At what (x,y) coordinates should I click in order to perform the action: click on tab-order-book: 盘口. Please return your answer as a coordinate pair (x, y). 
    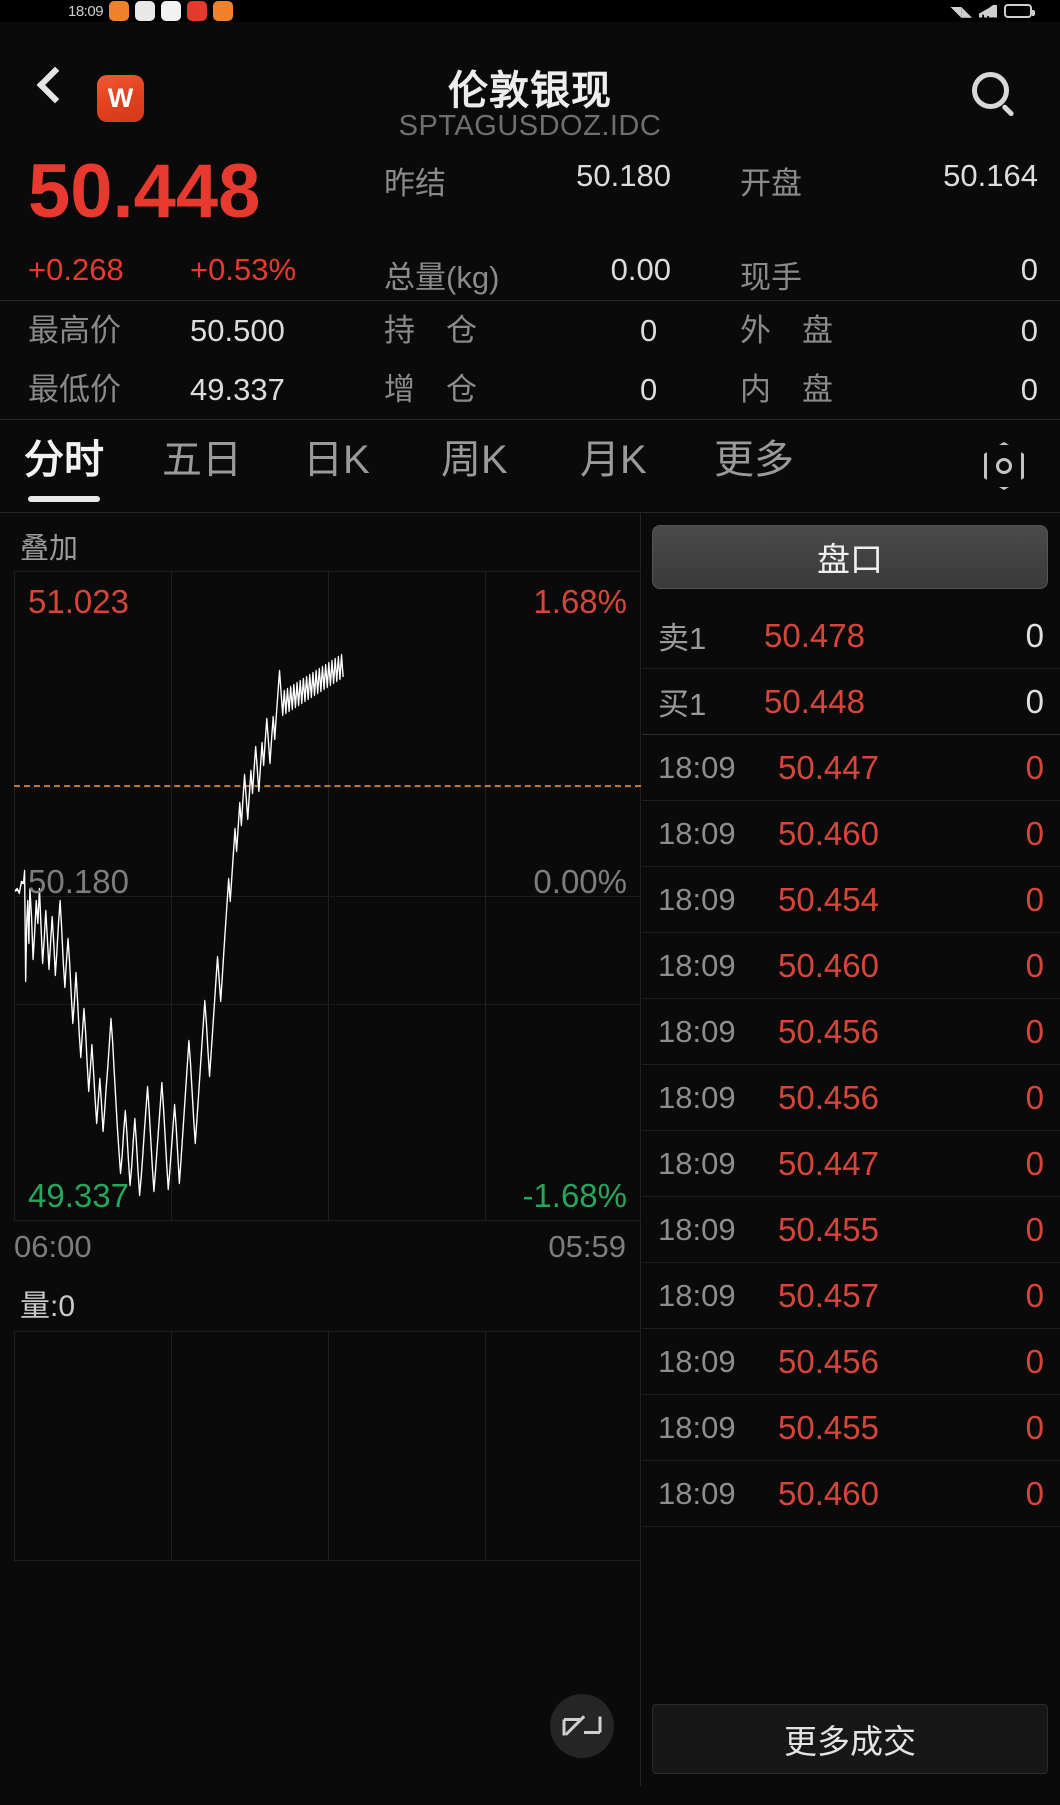
    Looking at the image, I should click on (850, 557).